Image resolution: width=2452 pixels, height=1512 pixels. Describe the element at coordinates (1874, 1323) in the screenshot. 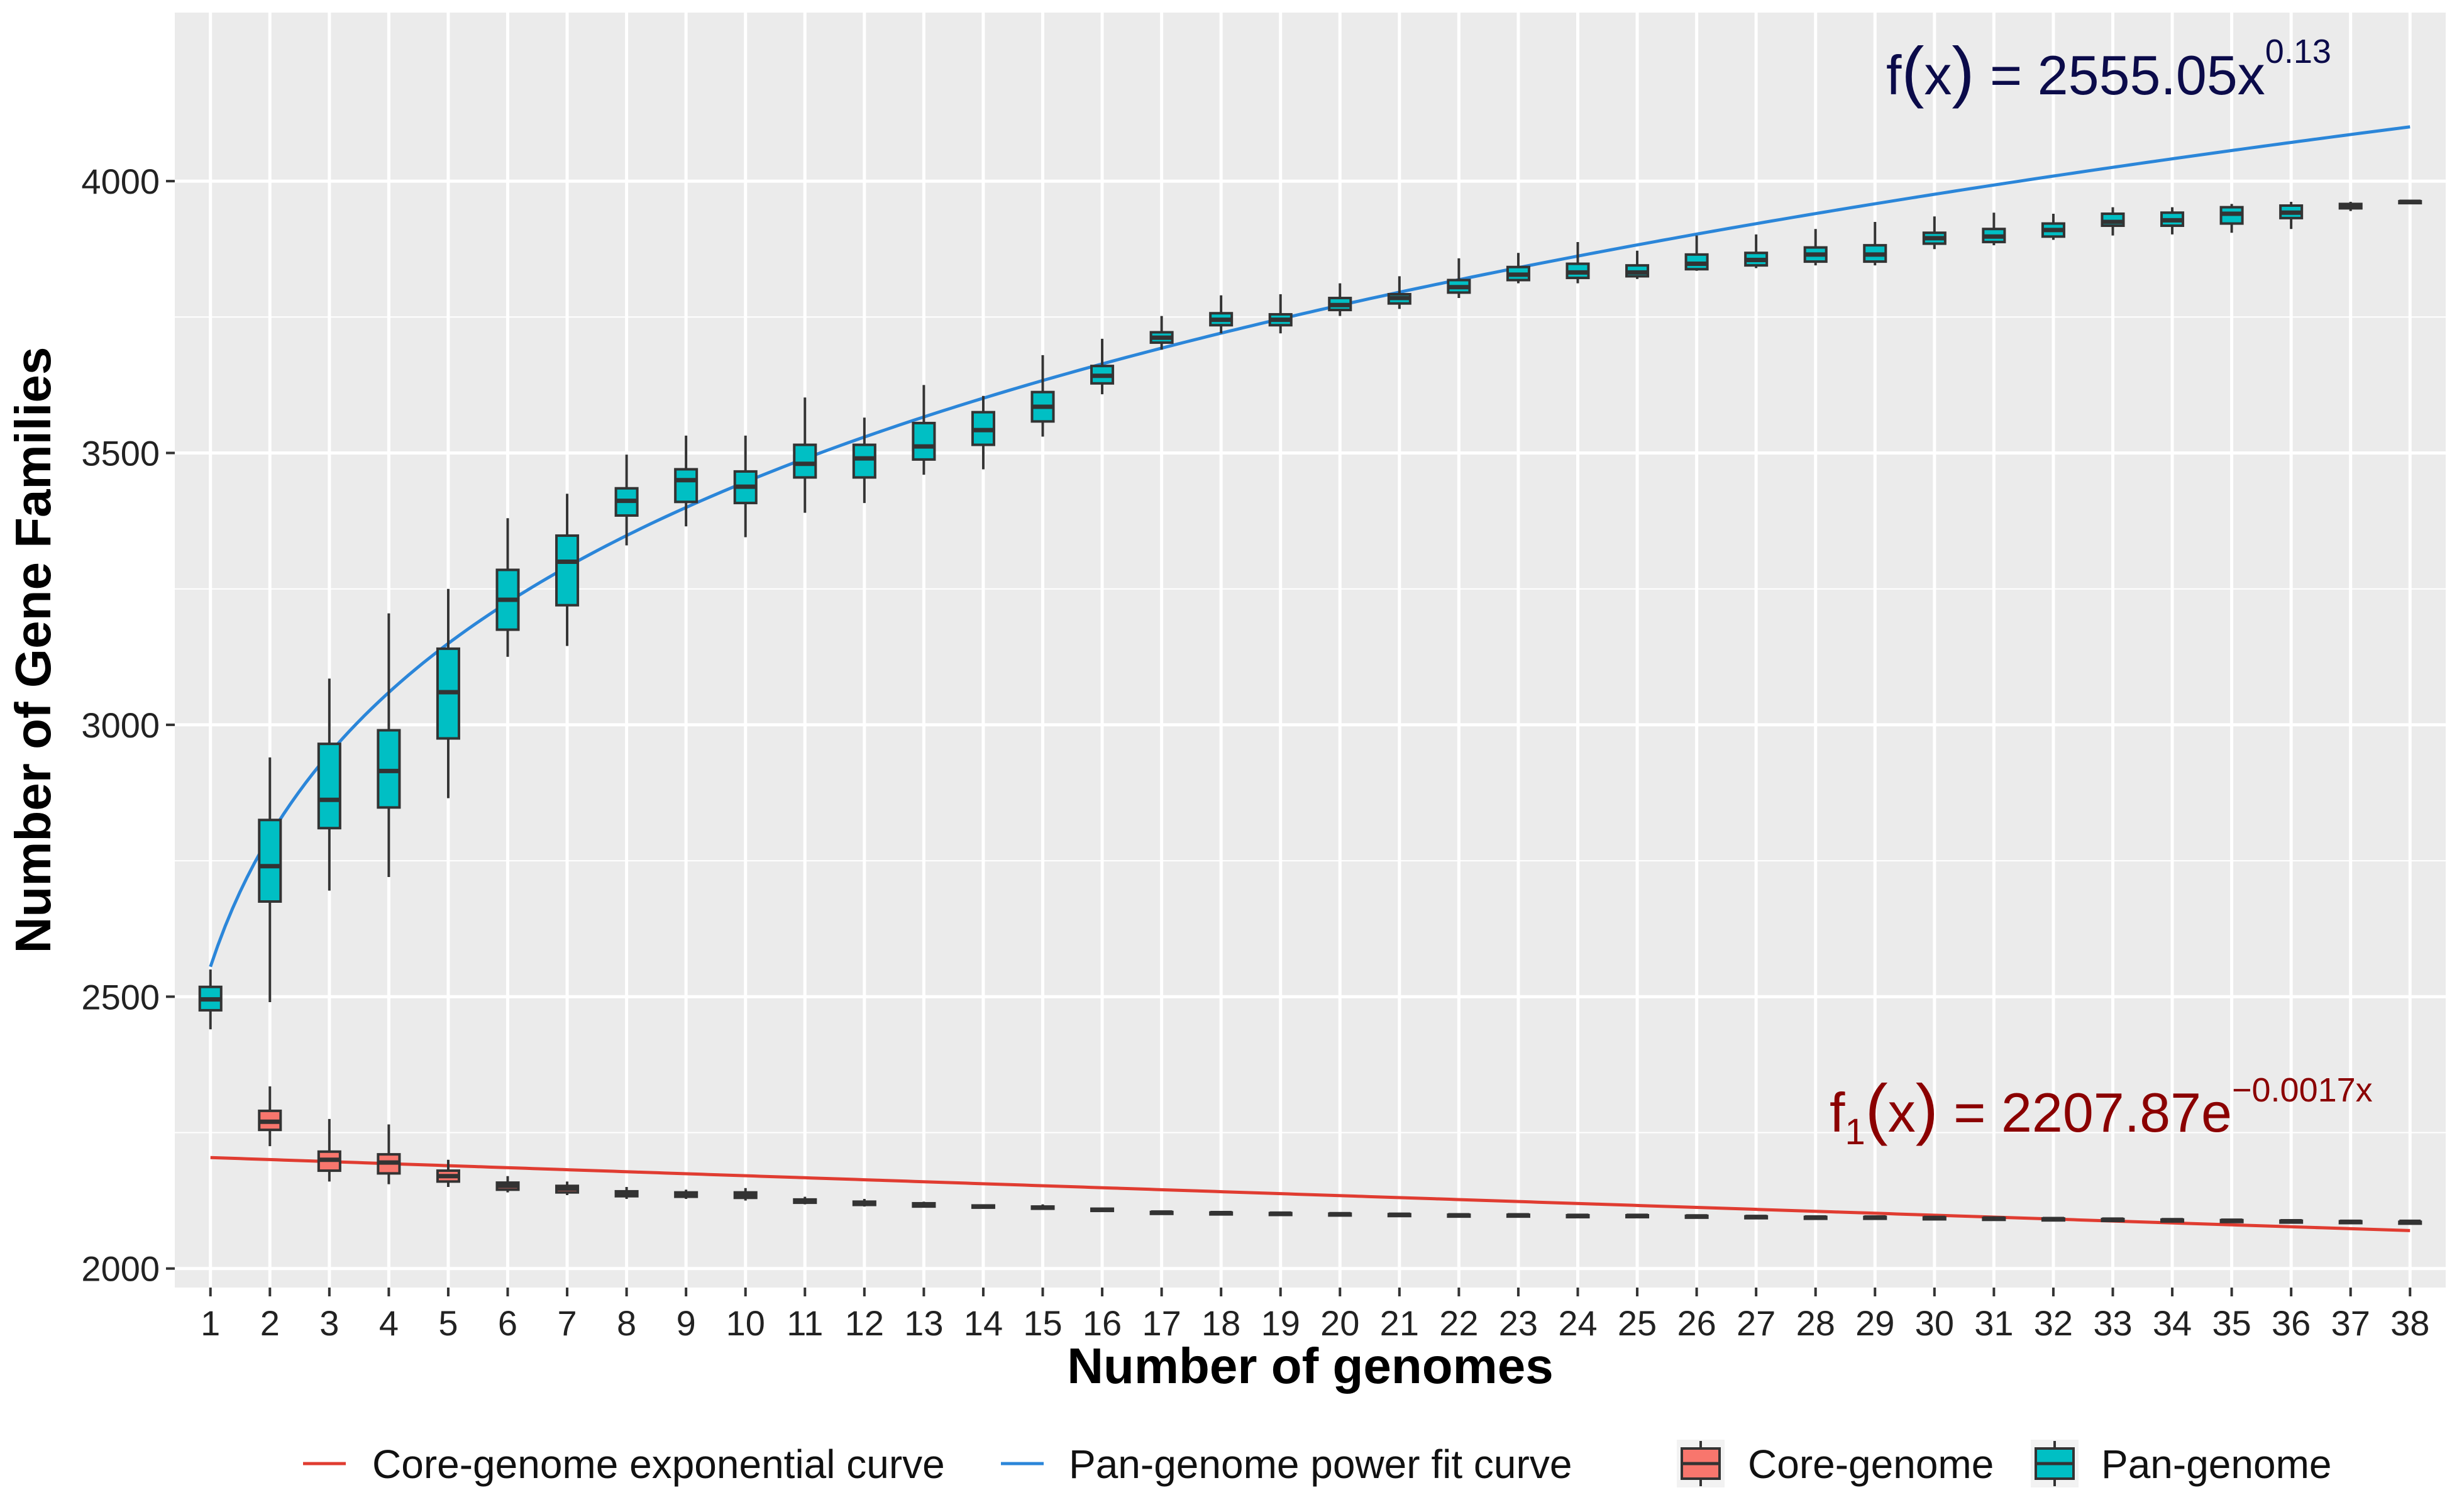

I see `x-tick-label: 29` at that location.